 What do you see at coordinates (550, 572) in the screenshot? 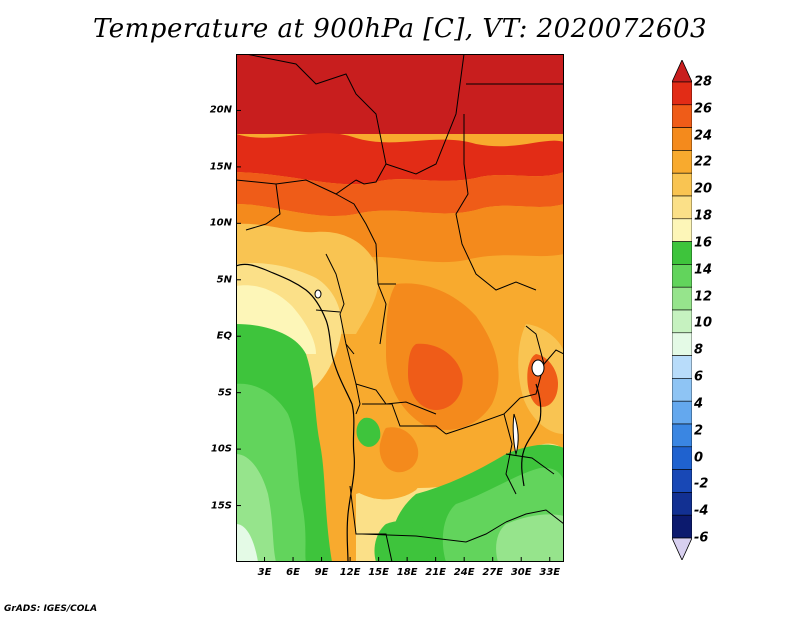
I see `x-tick-label: 33E` at bounding box center [550, 572].